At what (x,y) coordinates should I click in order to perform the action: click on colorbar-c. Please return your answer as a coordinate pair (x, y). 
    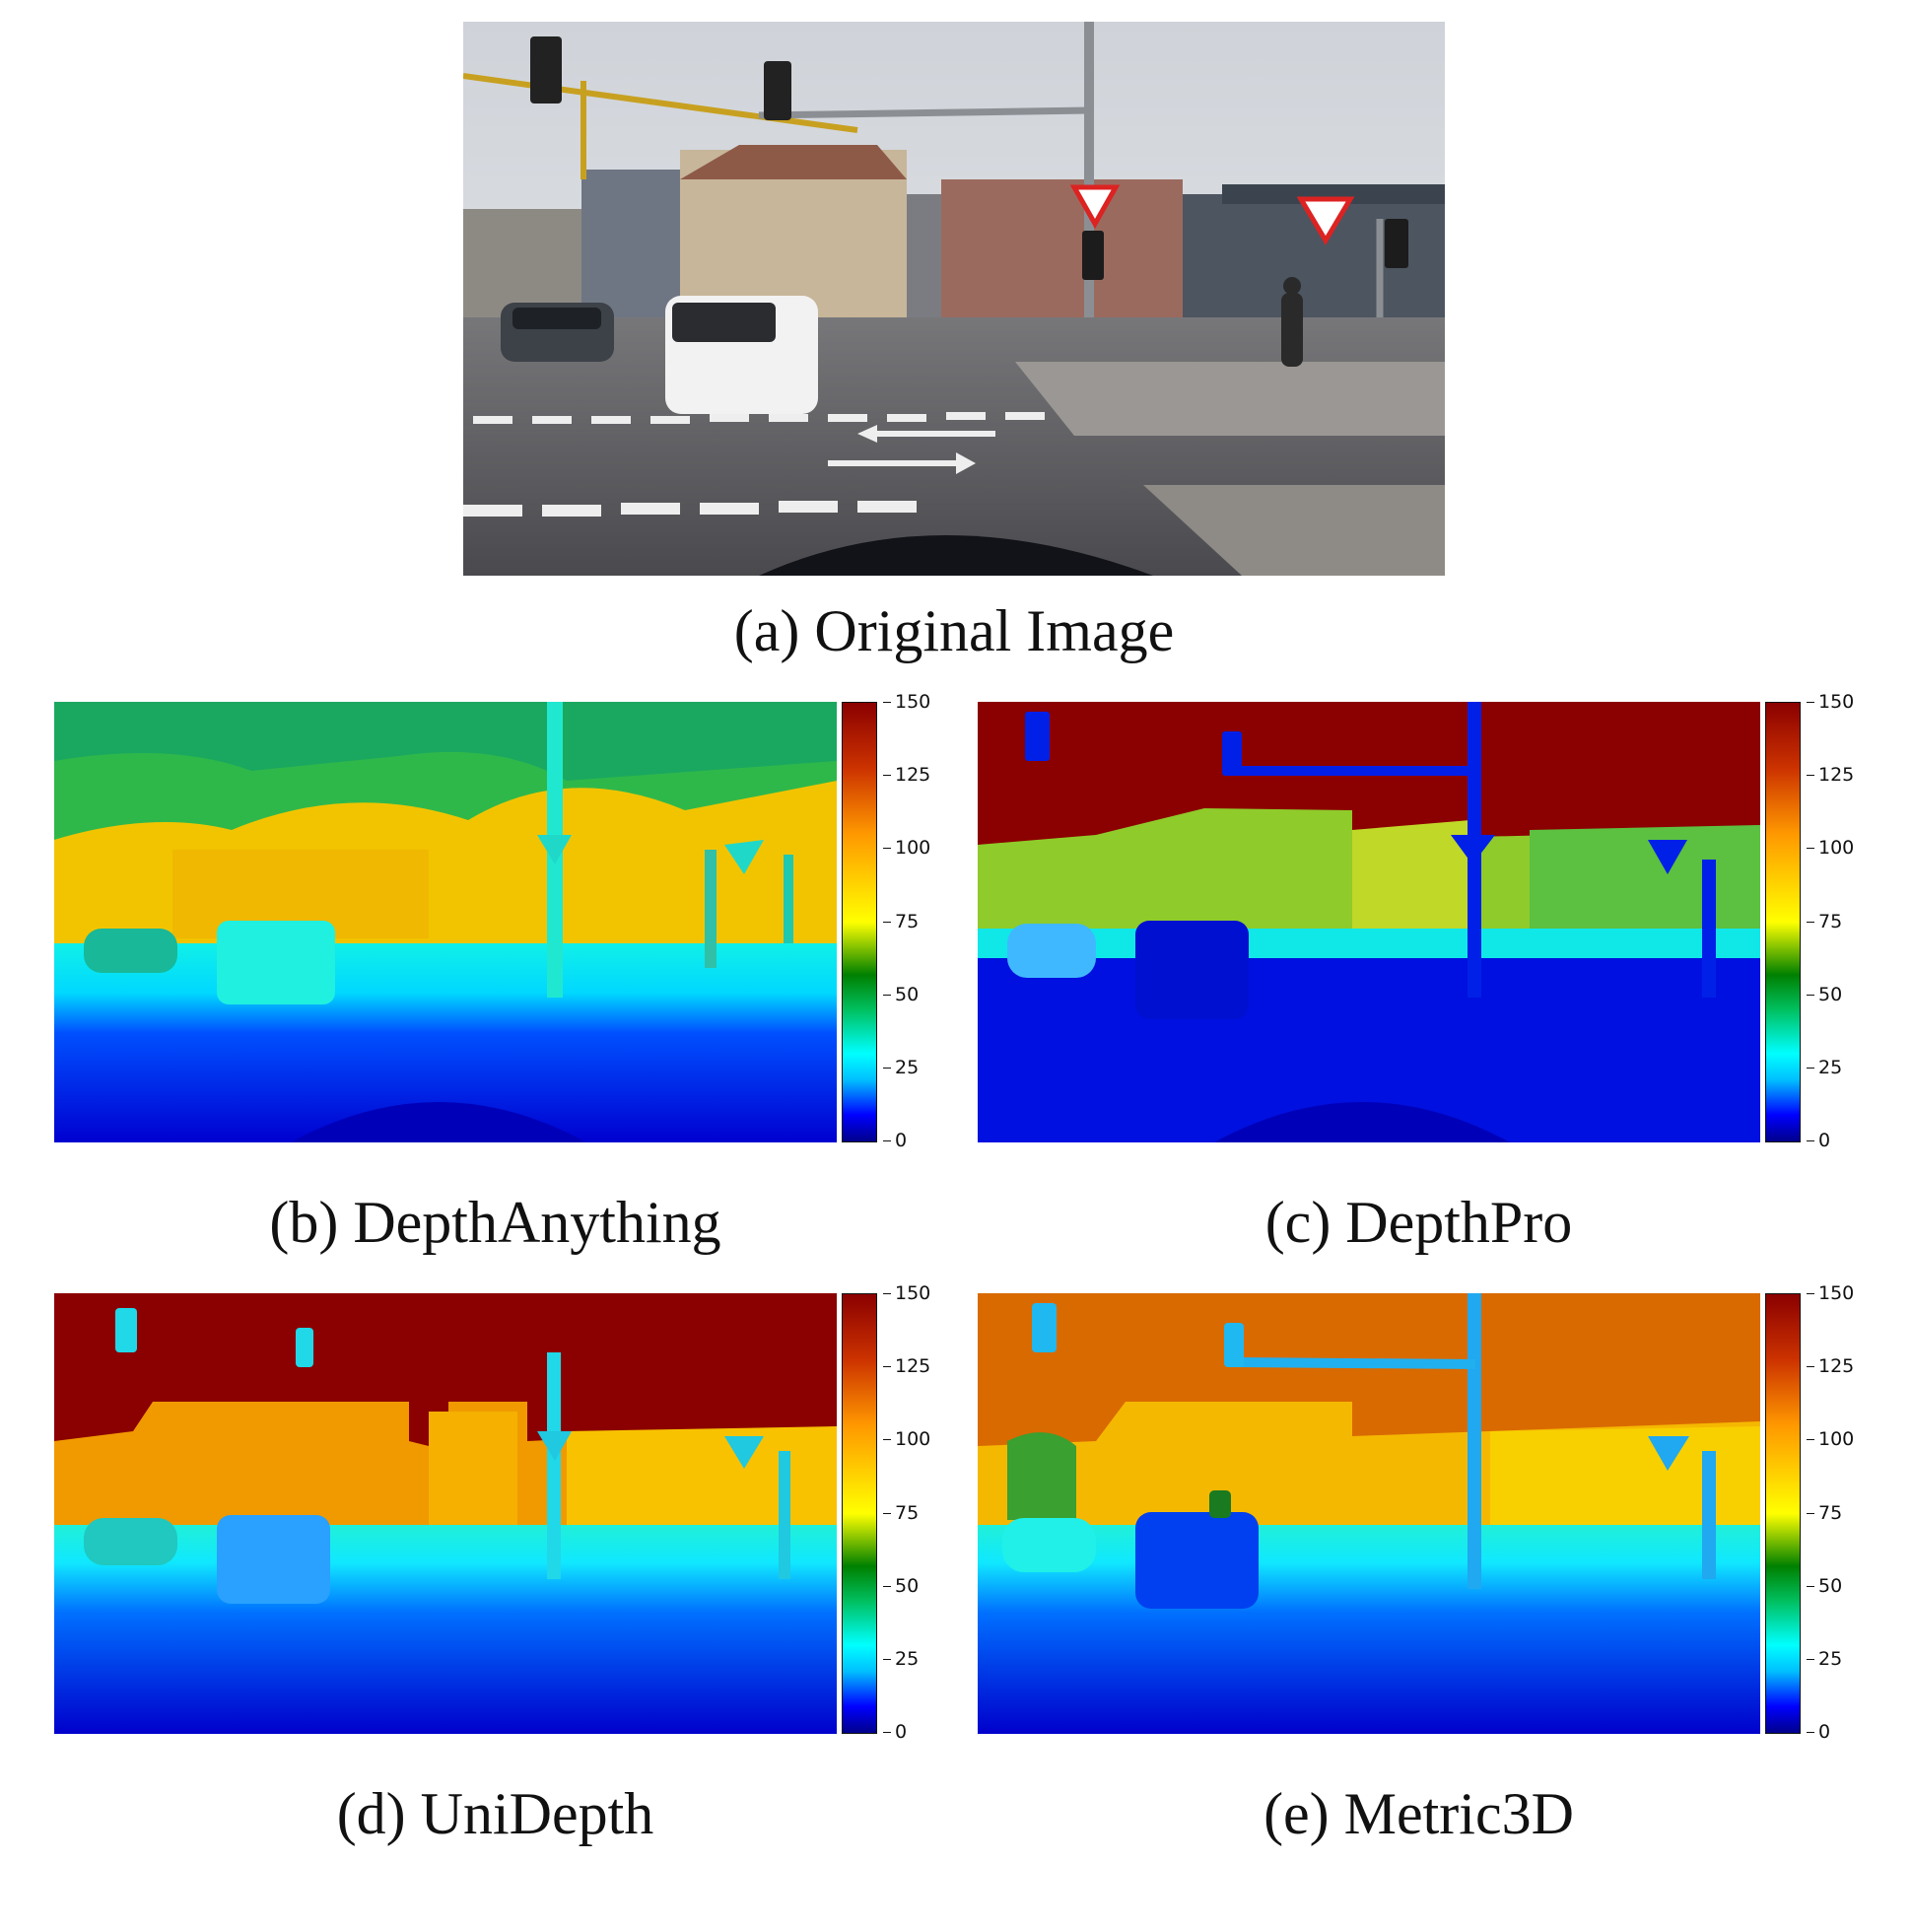
    Looking at the image, I should click on (1783, 922).